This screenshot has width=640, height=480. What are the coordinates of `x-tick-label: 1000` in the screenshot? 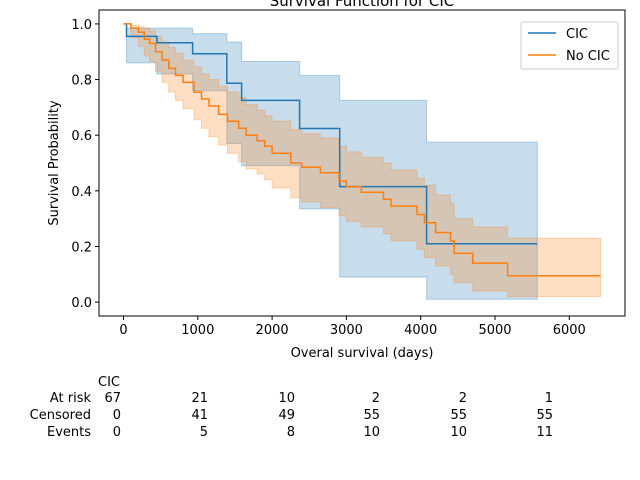 It's located at (197, 330).